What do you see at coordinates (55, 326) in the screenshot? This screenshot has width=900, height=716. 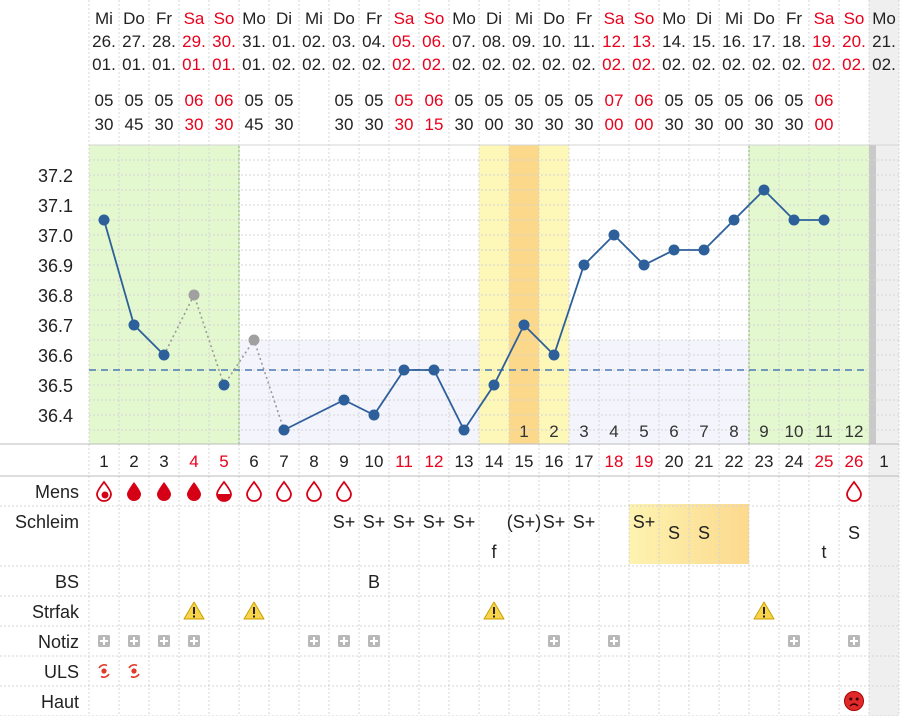 I see `y-tick-label: 36.7` at bounding box center [55, 326].